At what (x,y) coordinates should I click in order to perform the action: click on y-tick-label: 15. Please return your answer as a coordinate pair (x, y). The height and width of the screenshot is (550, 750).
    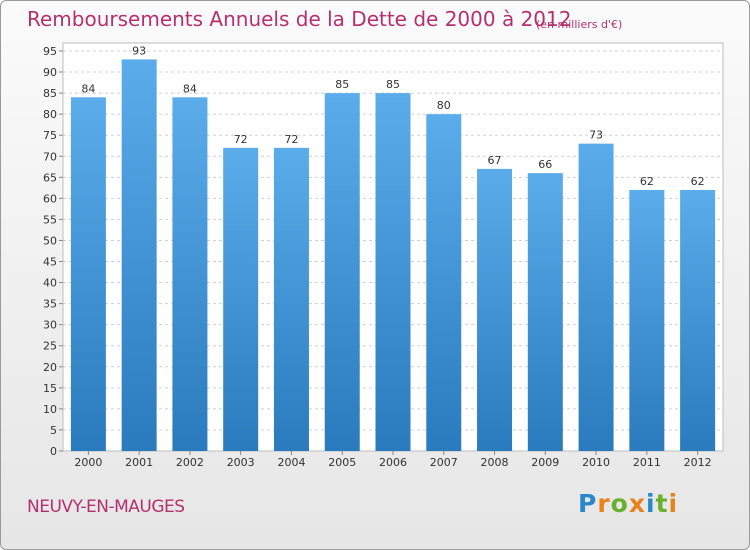
    Looking at the image, I should click on (50, 388).